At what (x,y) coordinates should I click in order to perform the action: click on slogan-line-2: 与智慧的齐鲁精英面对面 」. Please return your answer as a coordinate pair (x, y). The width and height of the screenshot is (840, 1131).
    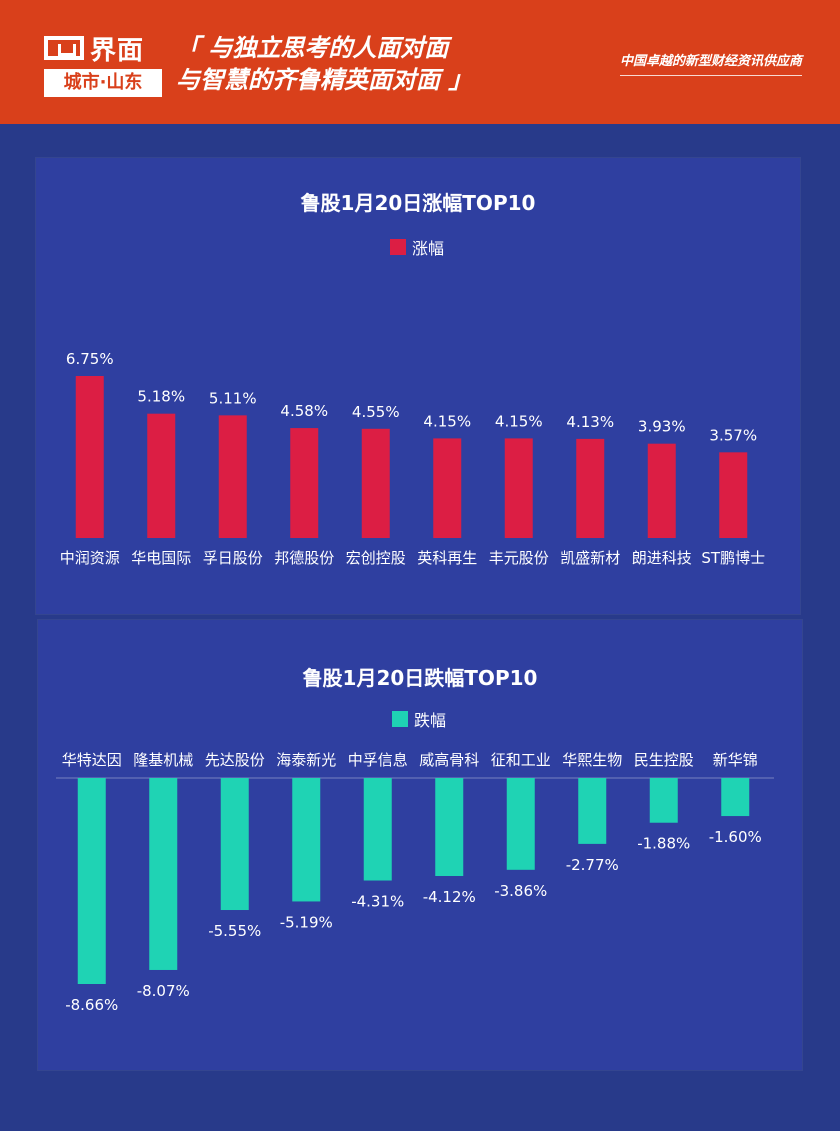
    Looking at the image, I should click on (324, 80).